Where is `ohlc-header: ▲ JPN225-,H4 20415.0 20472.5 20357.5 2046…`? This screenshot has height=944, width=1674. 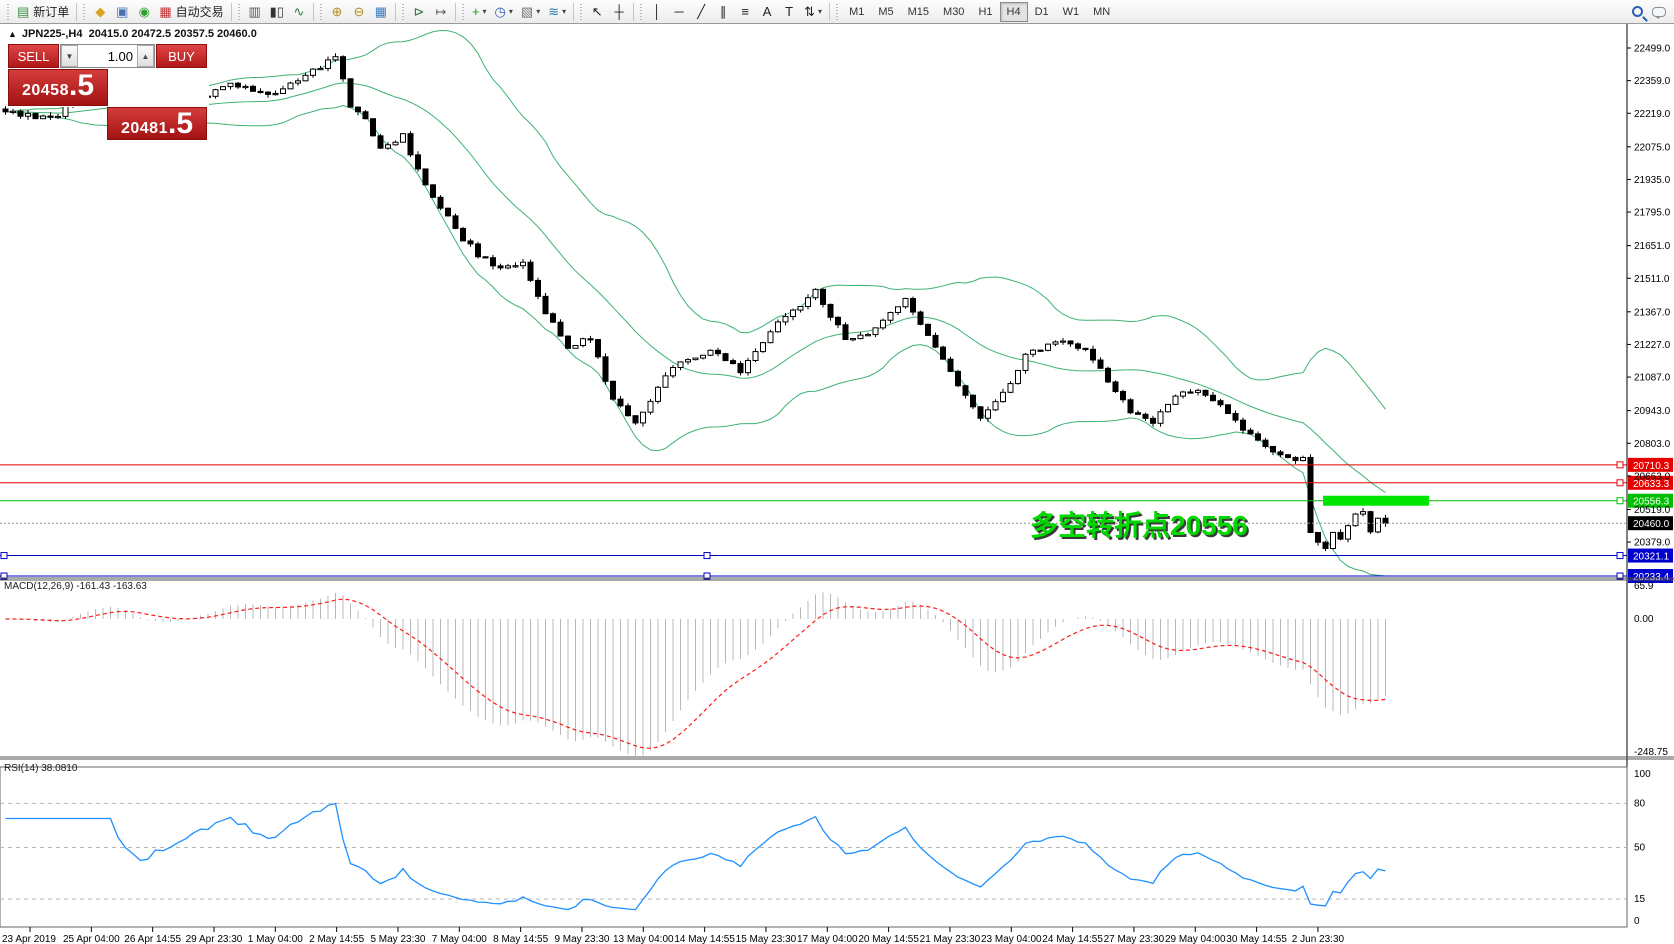 ohlc-header: ▲ JPN225-,H4 20415.0 20472.5 20357.5 2046… is located at coordinates (132, 34).